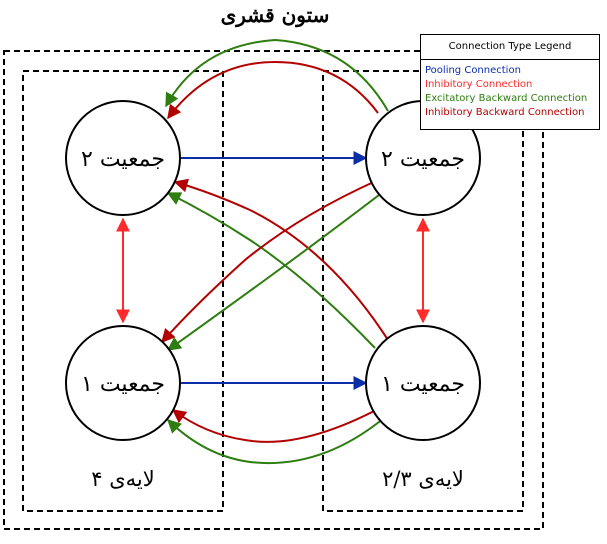 The height and width of the screenshot is (544, 607). I want to click on inhibitory-backward-cross-l23pop2-to-l4pop1, so click(270, 261).